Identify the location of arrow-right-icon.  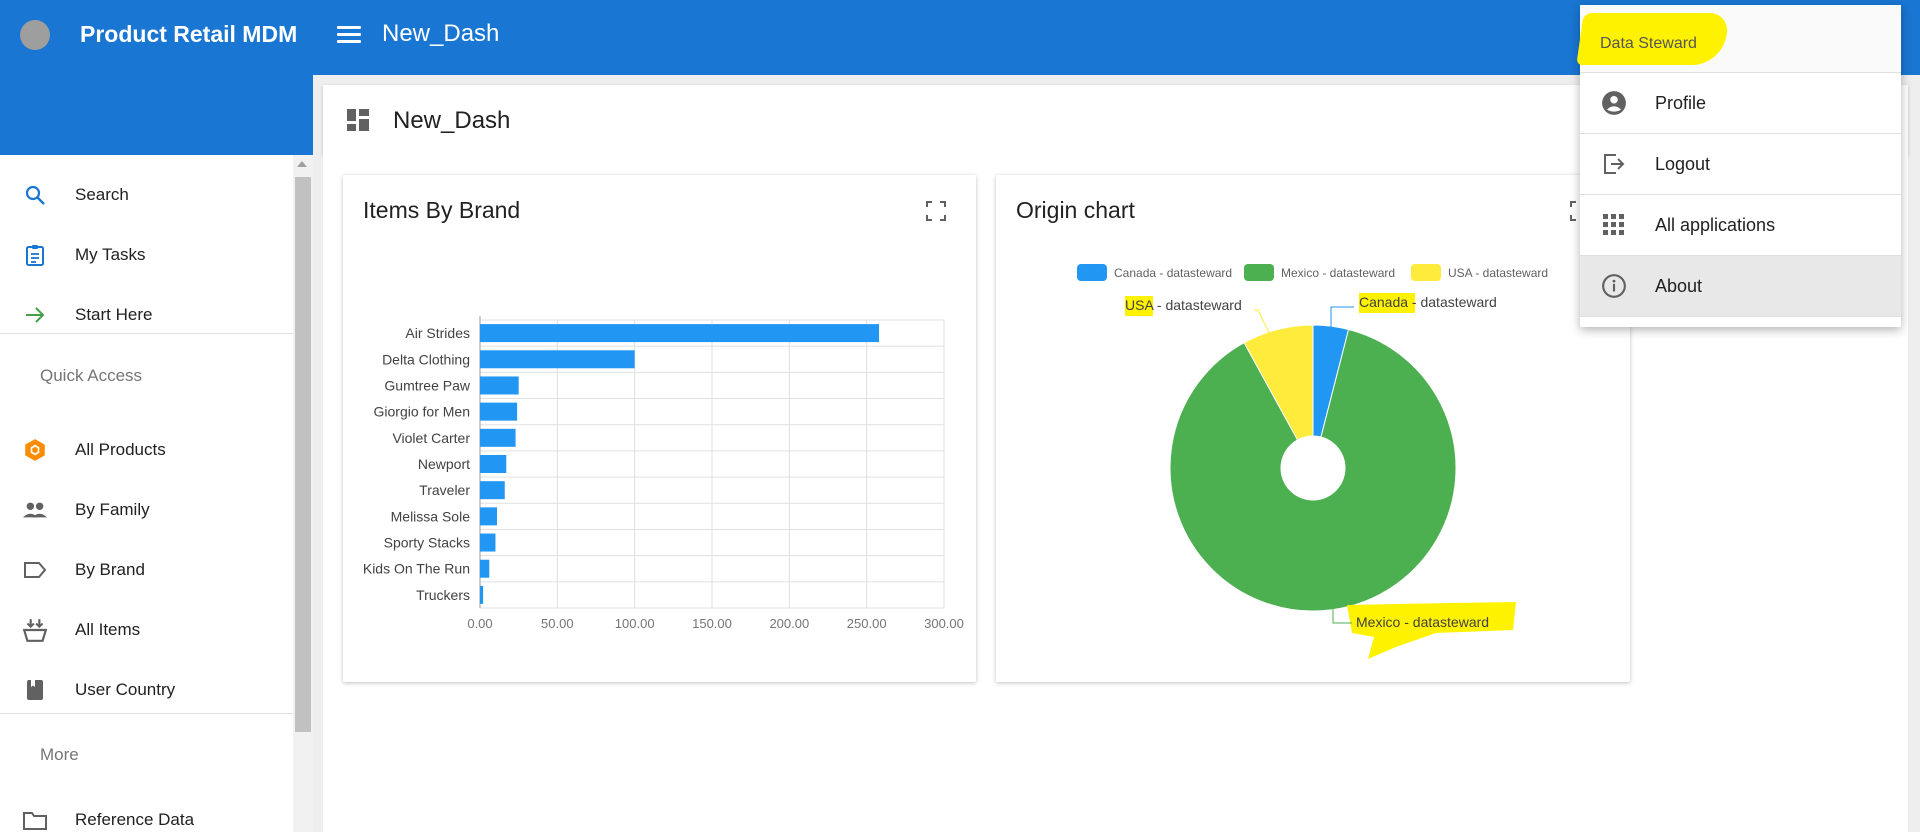
(35, 315).